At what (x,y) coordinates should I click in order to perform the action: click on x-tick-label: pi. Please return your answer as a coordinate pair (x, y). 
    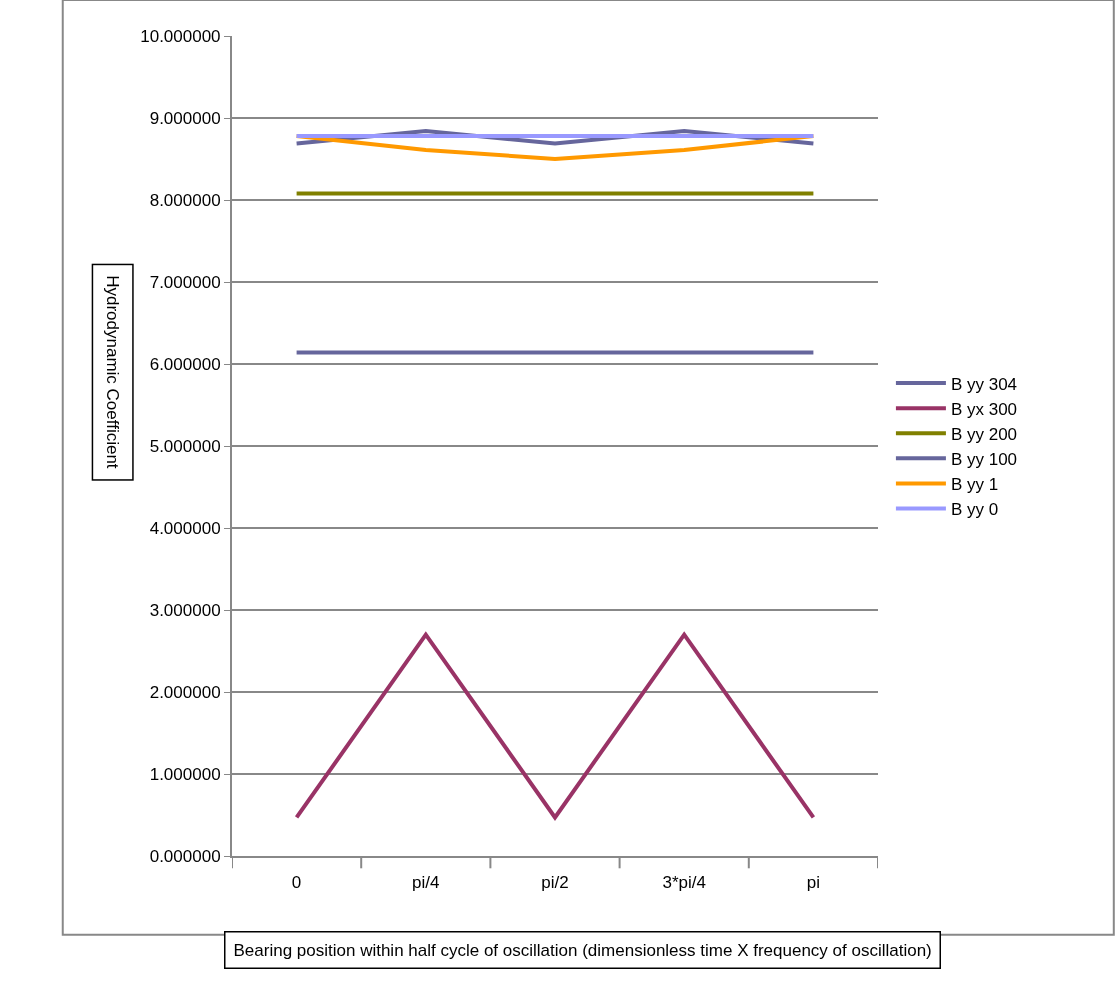
    Looking at the image, I should click on (813, 883).